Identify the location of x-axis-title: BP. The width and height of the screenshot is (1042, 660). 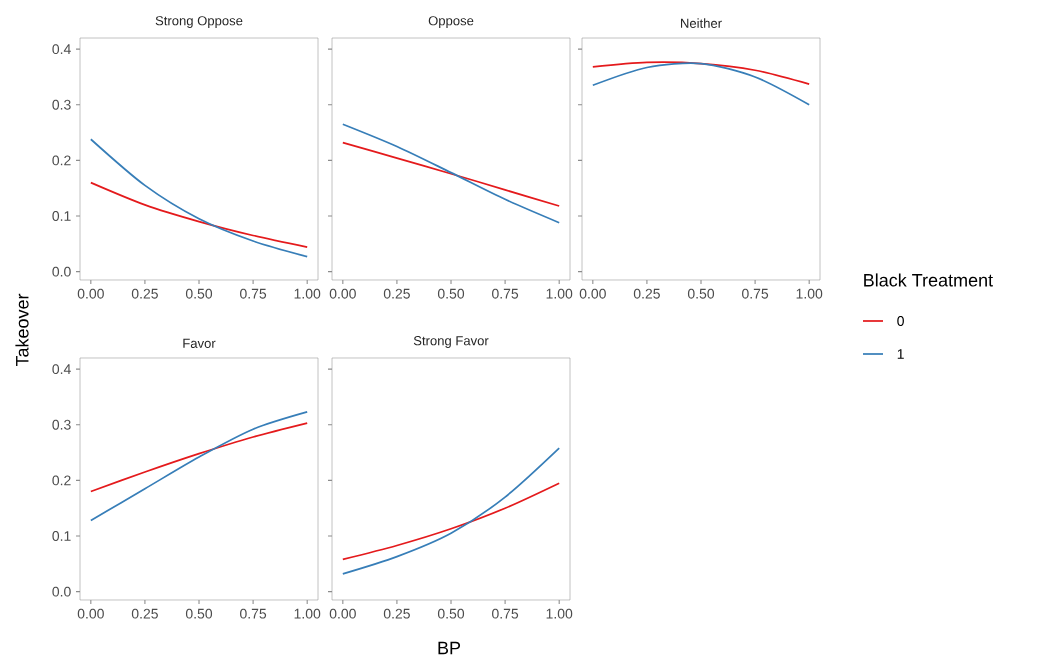
(449, 648).